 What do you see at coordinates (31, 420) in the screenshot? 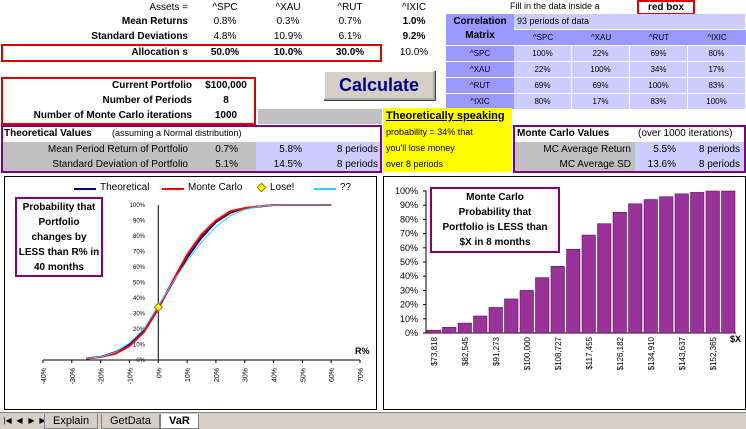
I see `next-sheet-icon: ▶` at bounding box center [31, 420].